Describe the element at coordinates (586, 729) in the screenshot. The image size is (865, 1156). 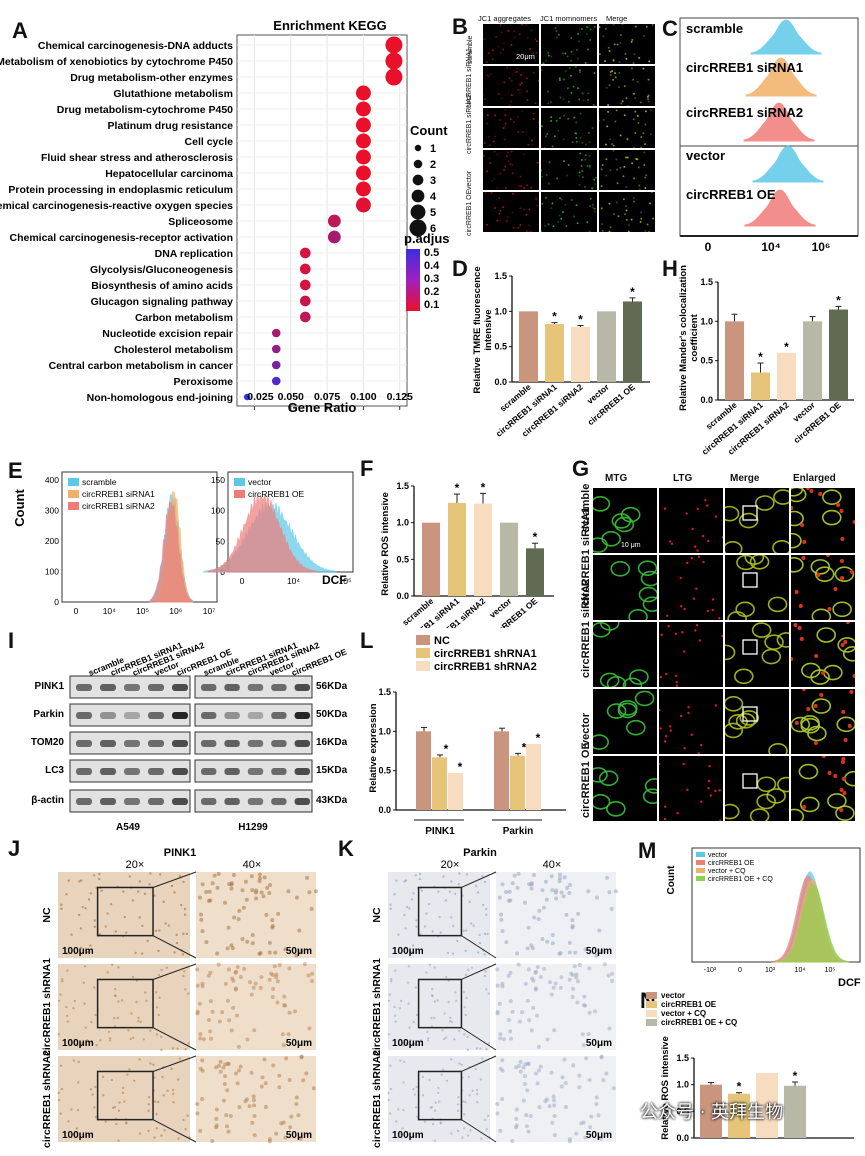
I see `g-row-label: vector` at that location.